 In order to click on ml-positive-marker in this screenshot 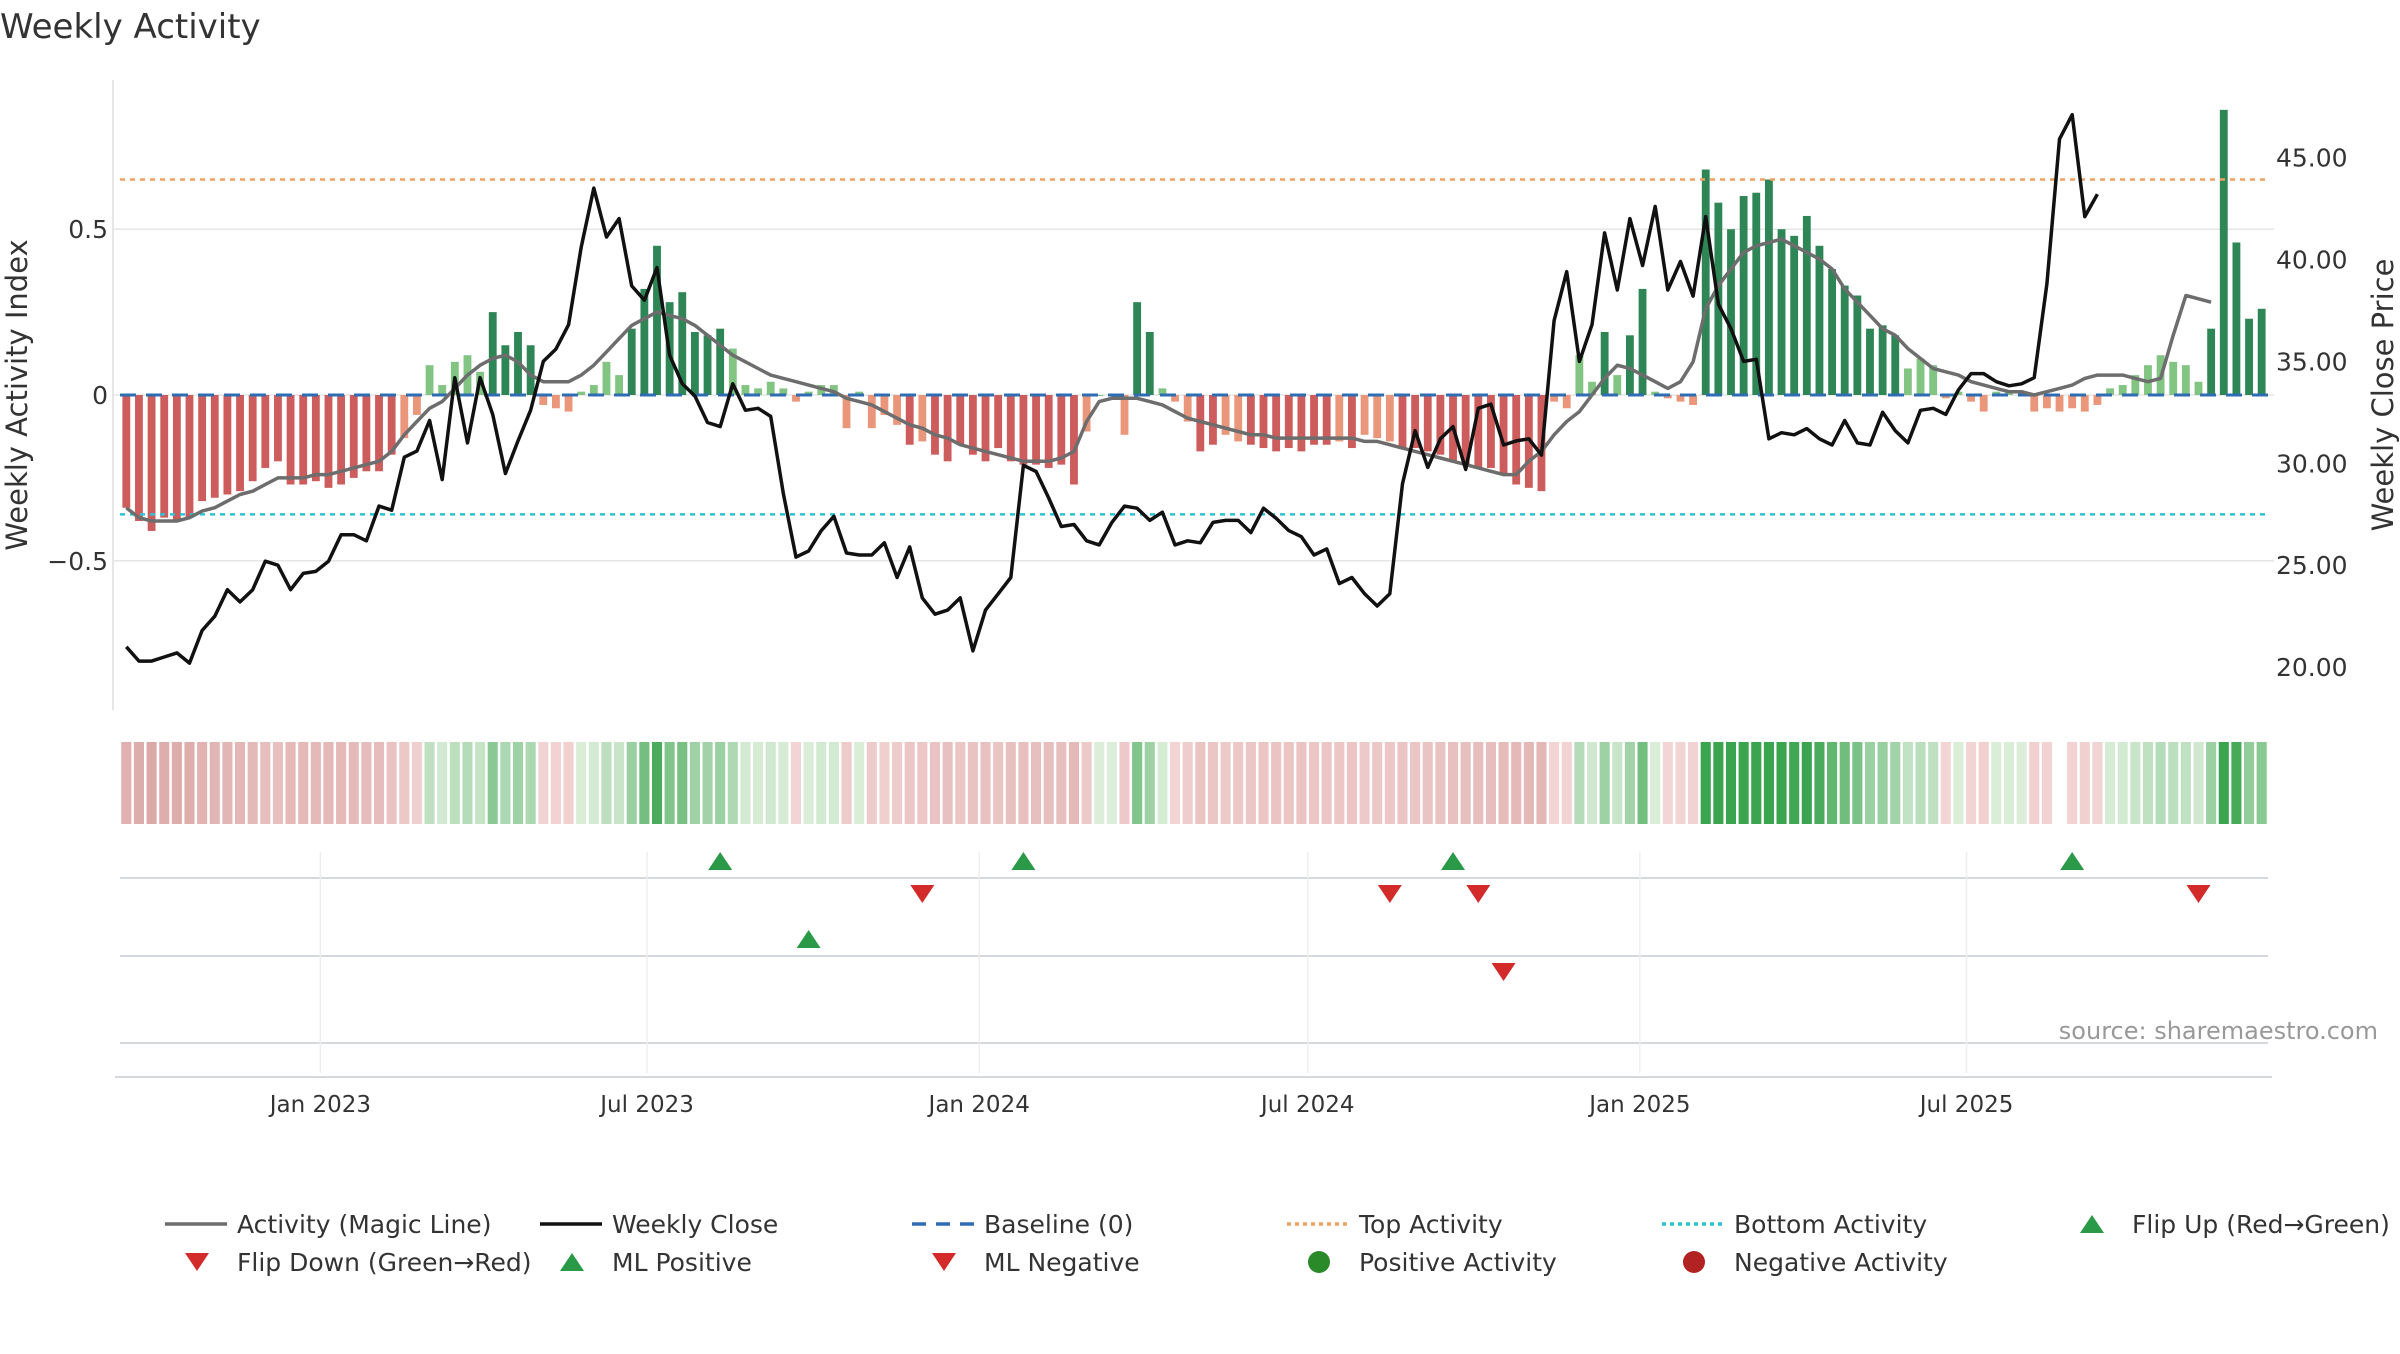, I will do `click(808, 939)`.